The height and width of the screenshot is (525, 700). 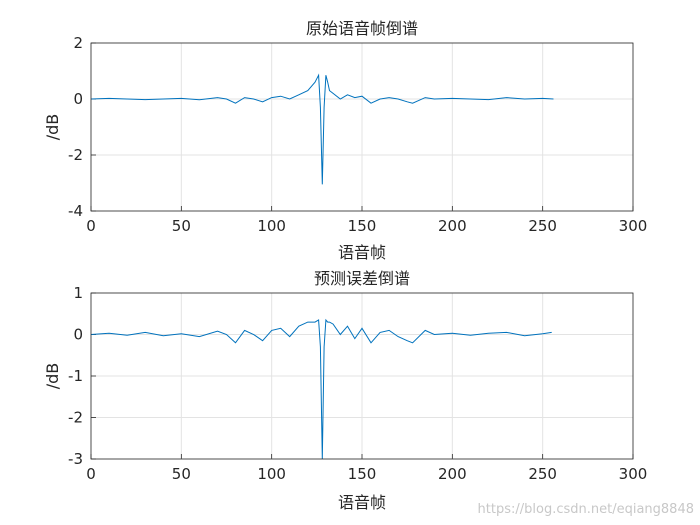 What do you see at coordinates (585, 509) in the screenshot?
I see `watermark-url: https://blog.csdn.net/eqiang8848` at bounding box center [585, 509].